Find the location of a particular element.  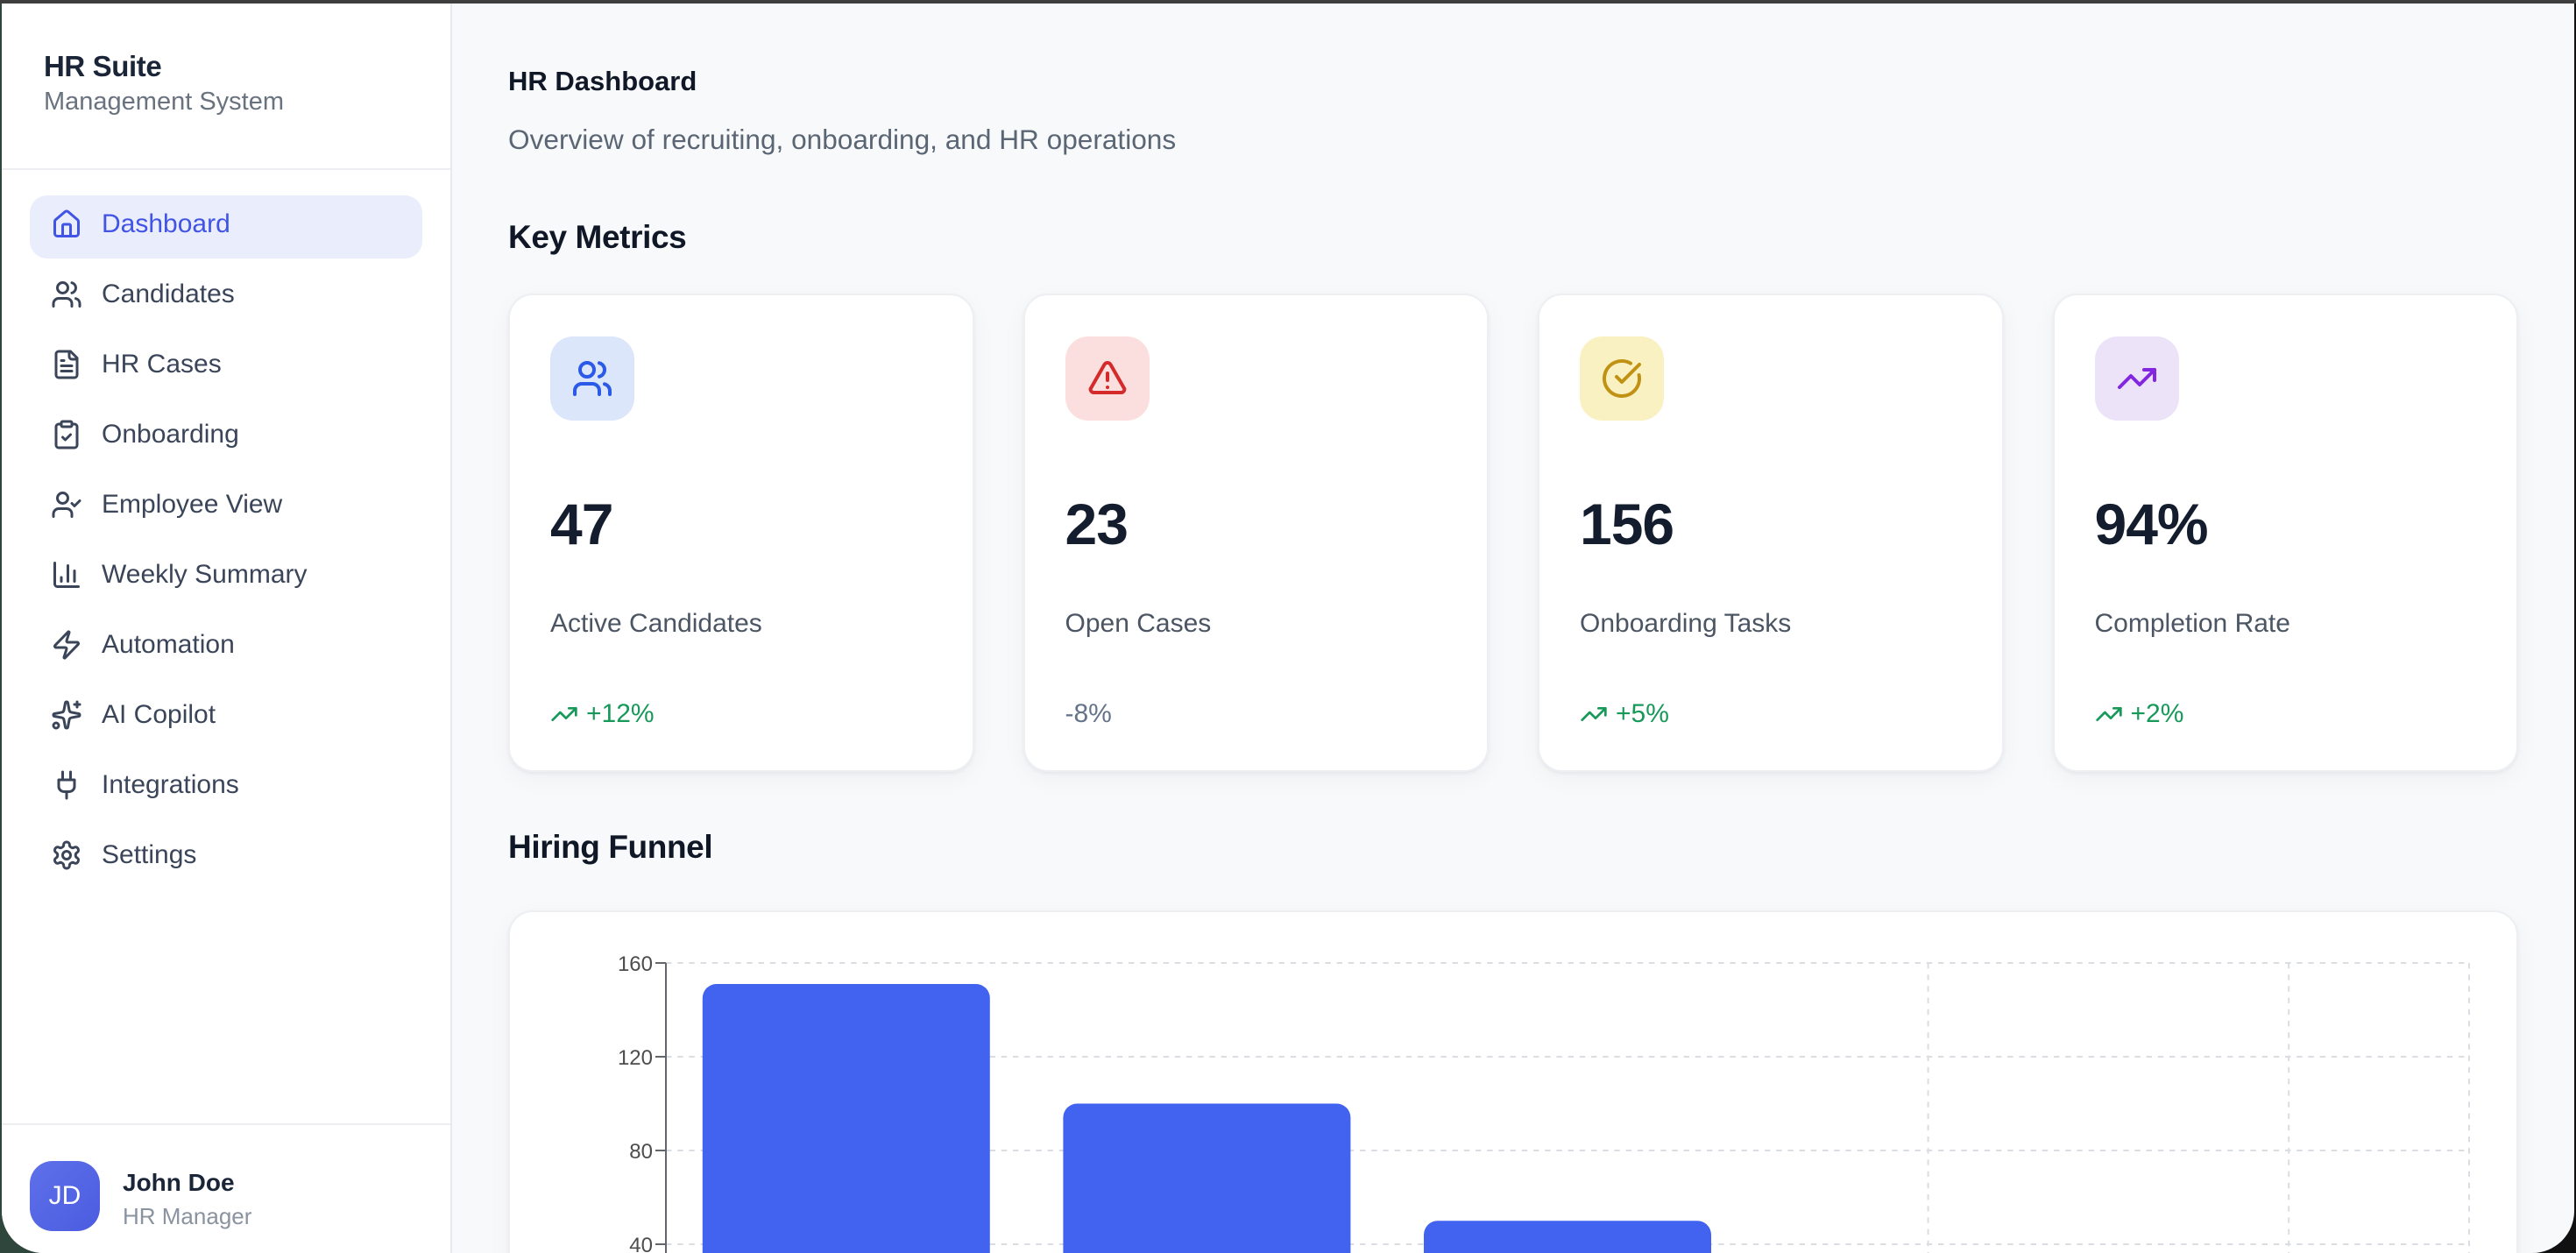

svg-text: 160 is located at coordinates (635, 964).